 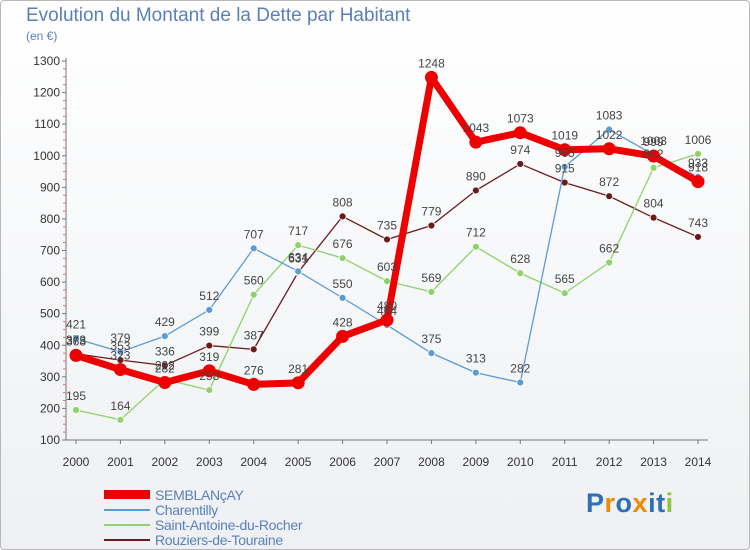 What do you see at coordinates (161, 510) in the screenshot?
I see `legend-item: Charentilly` at bounding box center [161, 510].